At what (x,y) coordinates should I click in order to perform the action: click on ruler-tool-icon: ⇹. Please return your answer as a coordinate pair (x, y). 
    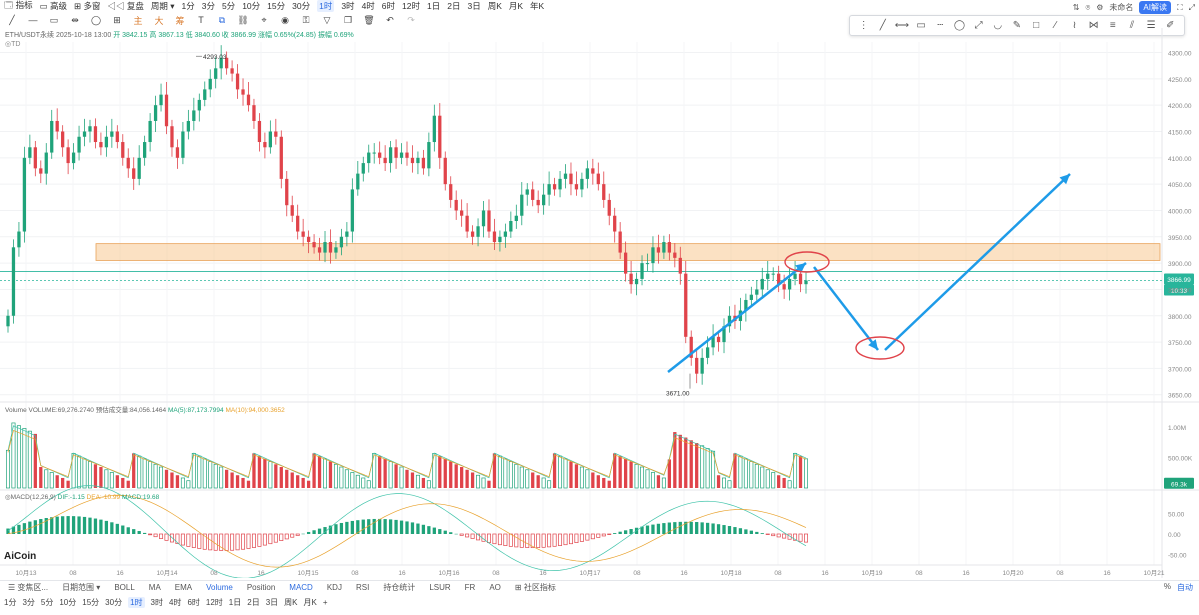
    Looking at the image, I should click on (75, 19).